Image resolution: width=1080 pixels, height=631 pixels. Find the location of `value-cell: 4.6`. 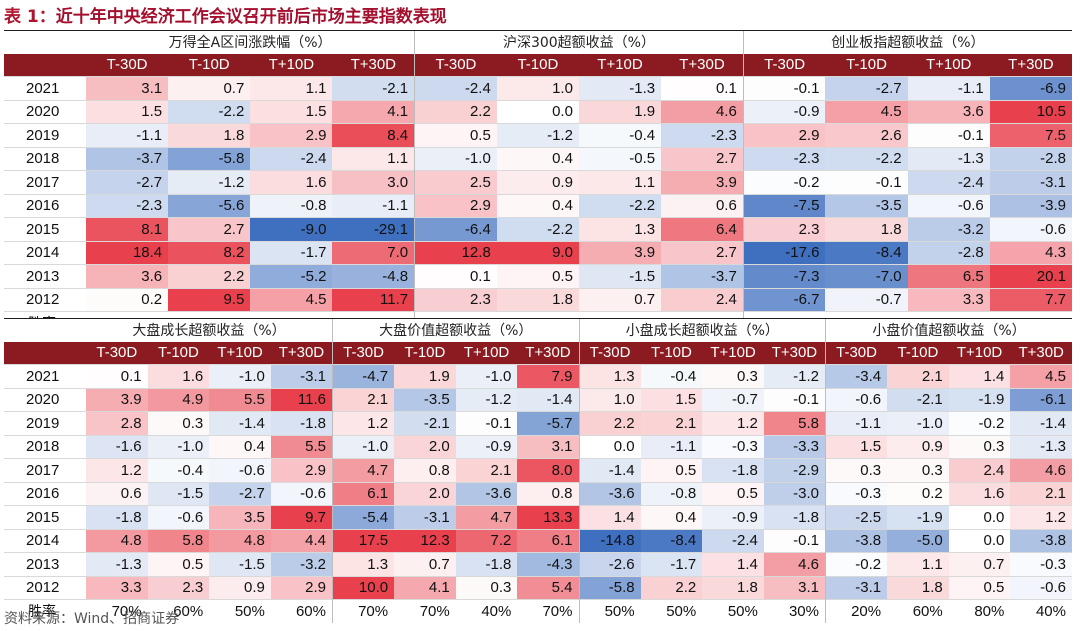

value-cell: 4.6 is located at coordinates (702, 111).